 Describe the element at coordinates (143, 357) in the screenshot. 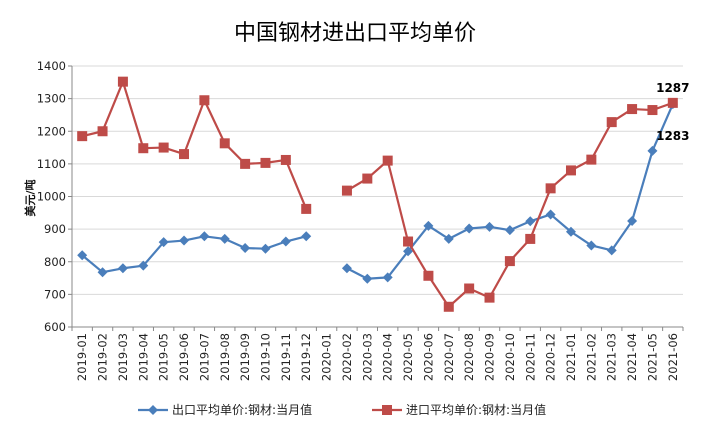

I see `x-tick-label: 2019-04` at that location.